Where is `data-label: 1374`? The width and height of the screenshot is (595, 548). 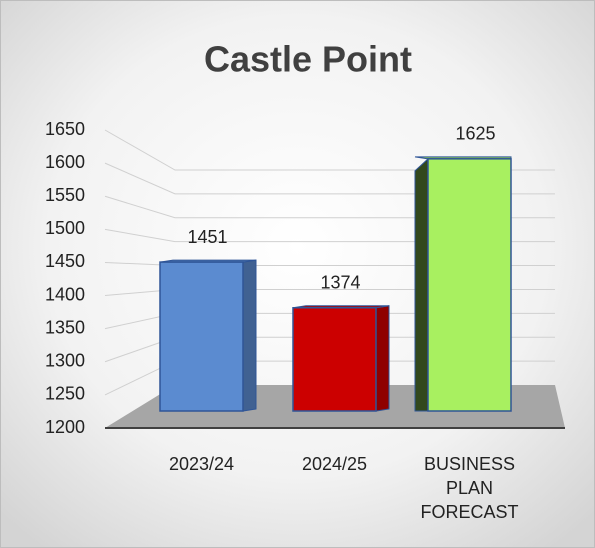
data-label: 1374 is located at coordinates (340, 283).